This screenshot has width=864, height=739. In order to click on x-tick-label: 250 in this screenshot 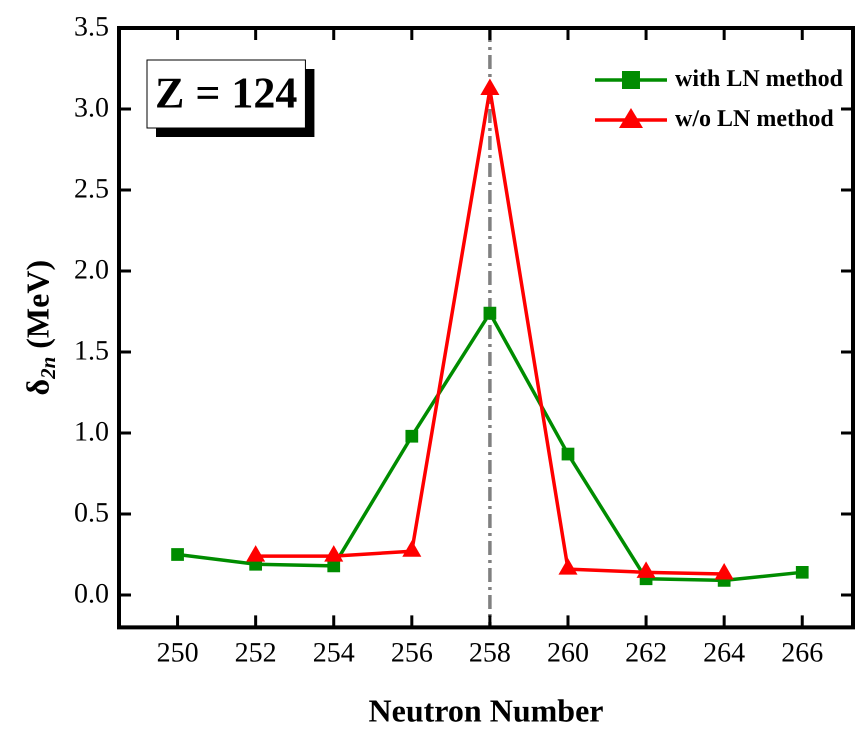, I will do `click(177, 653)`.